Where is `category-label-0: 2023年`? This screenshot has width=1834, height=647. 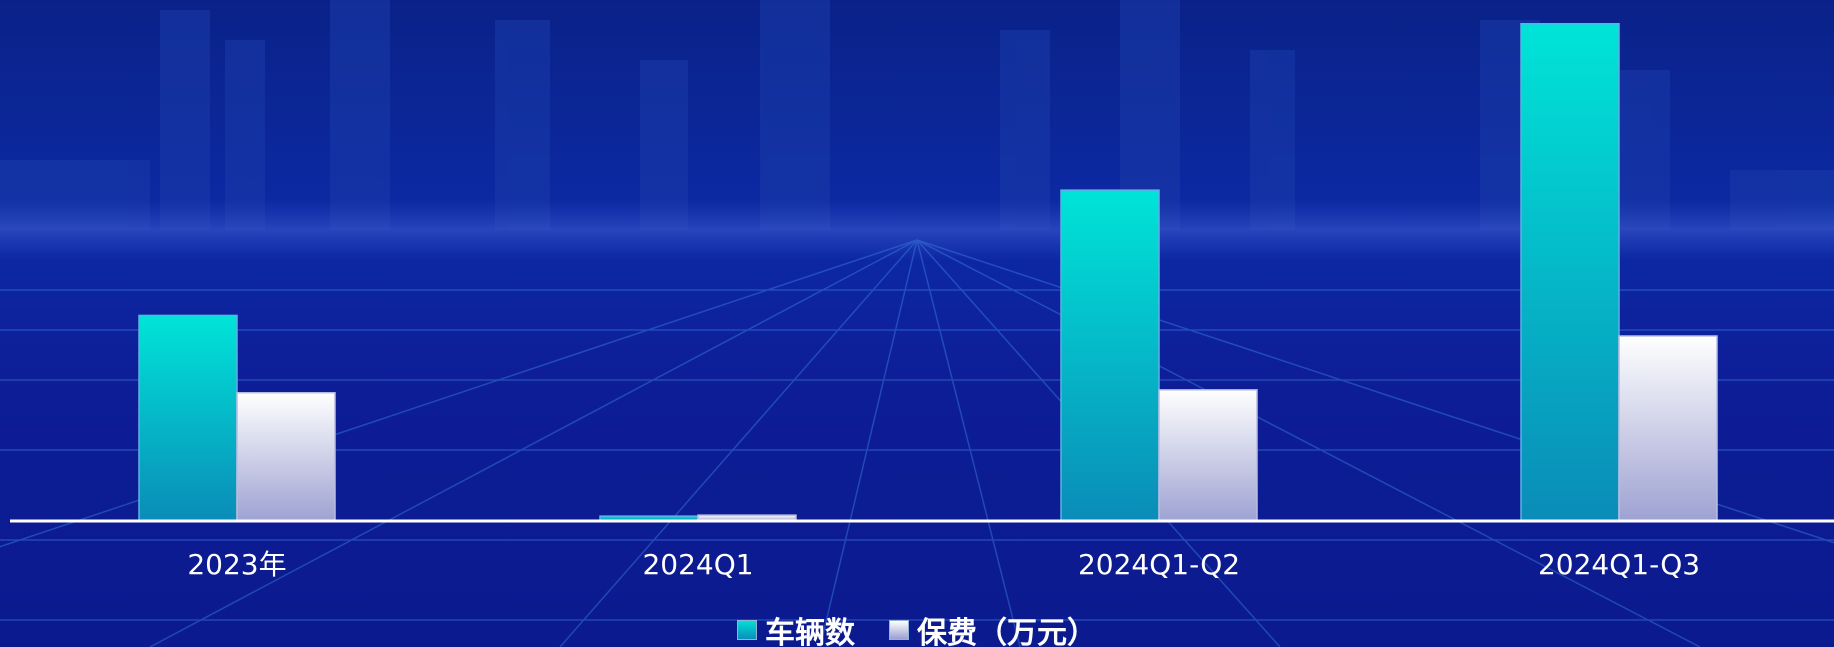 category-label-0: 2023年 is located at coordinates (236, 564).